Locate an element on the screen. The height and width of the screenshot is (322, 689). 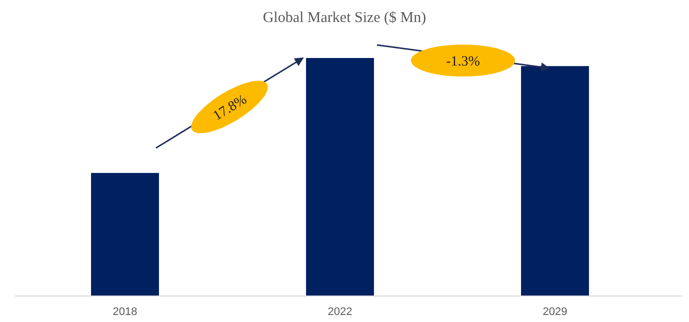
x-tick-label: 2029 is located at coordinates (555, 312).